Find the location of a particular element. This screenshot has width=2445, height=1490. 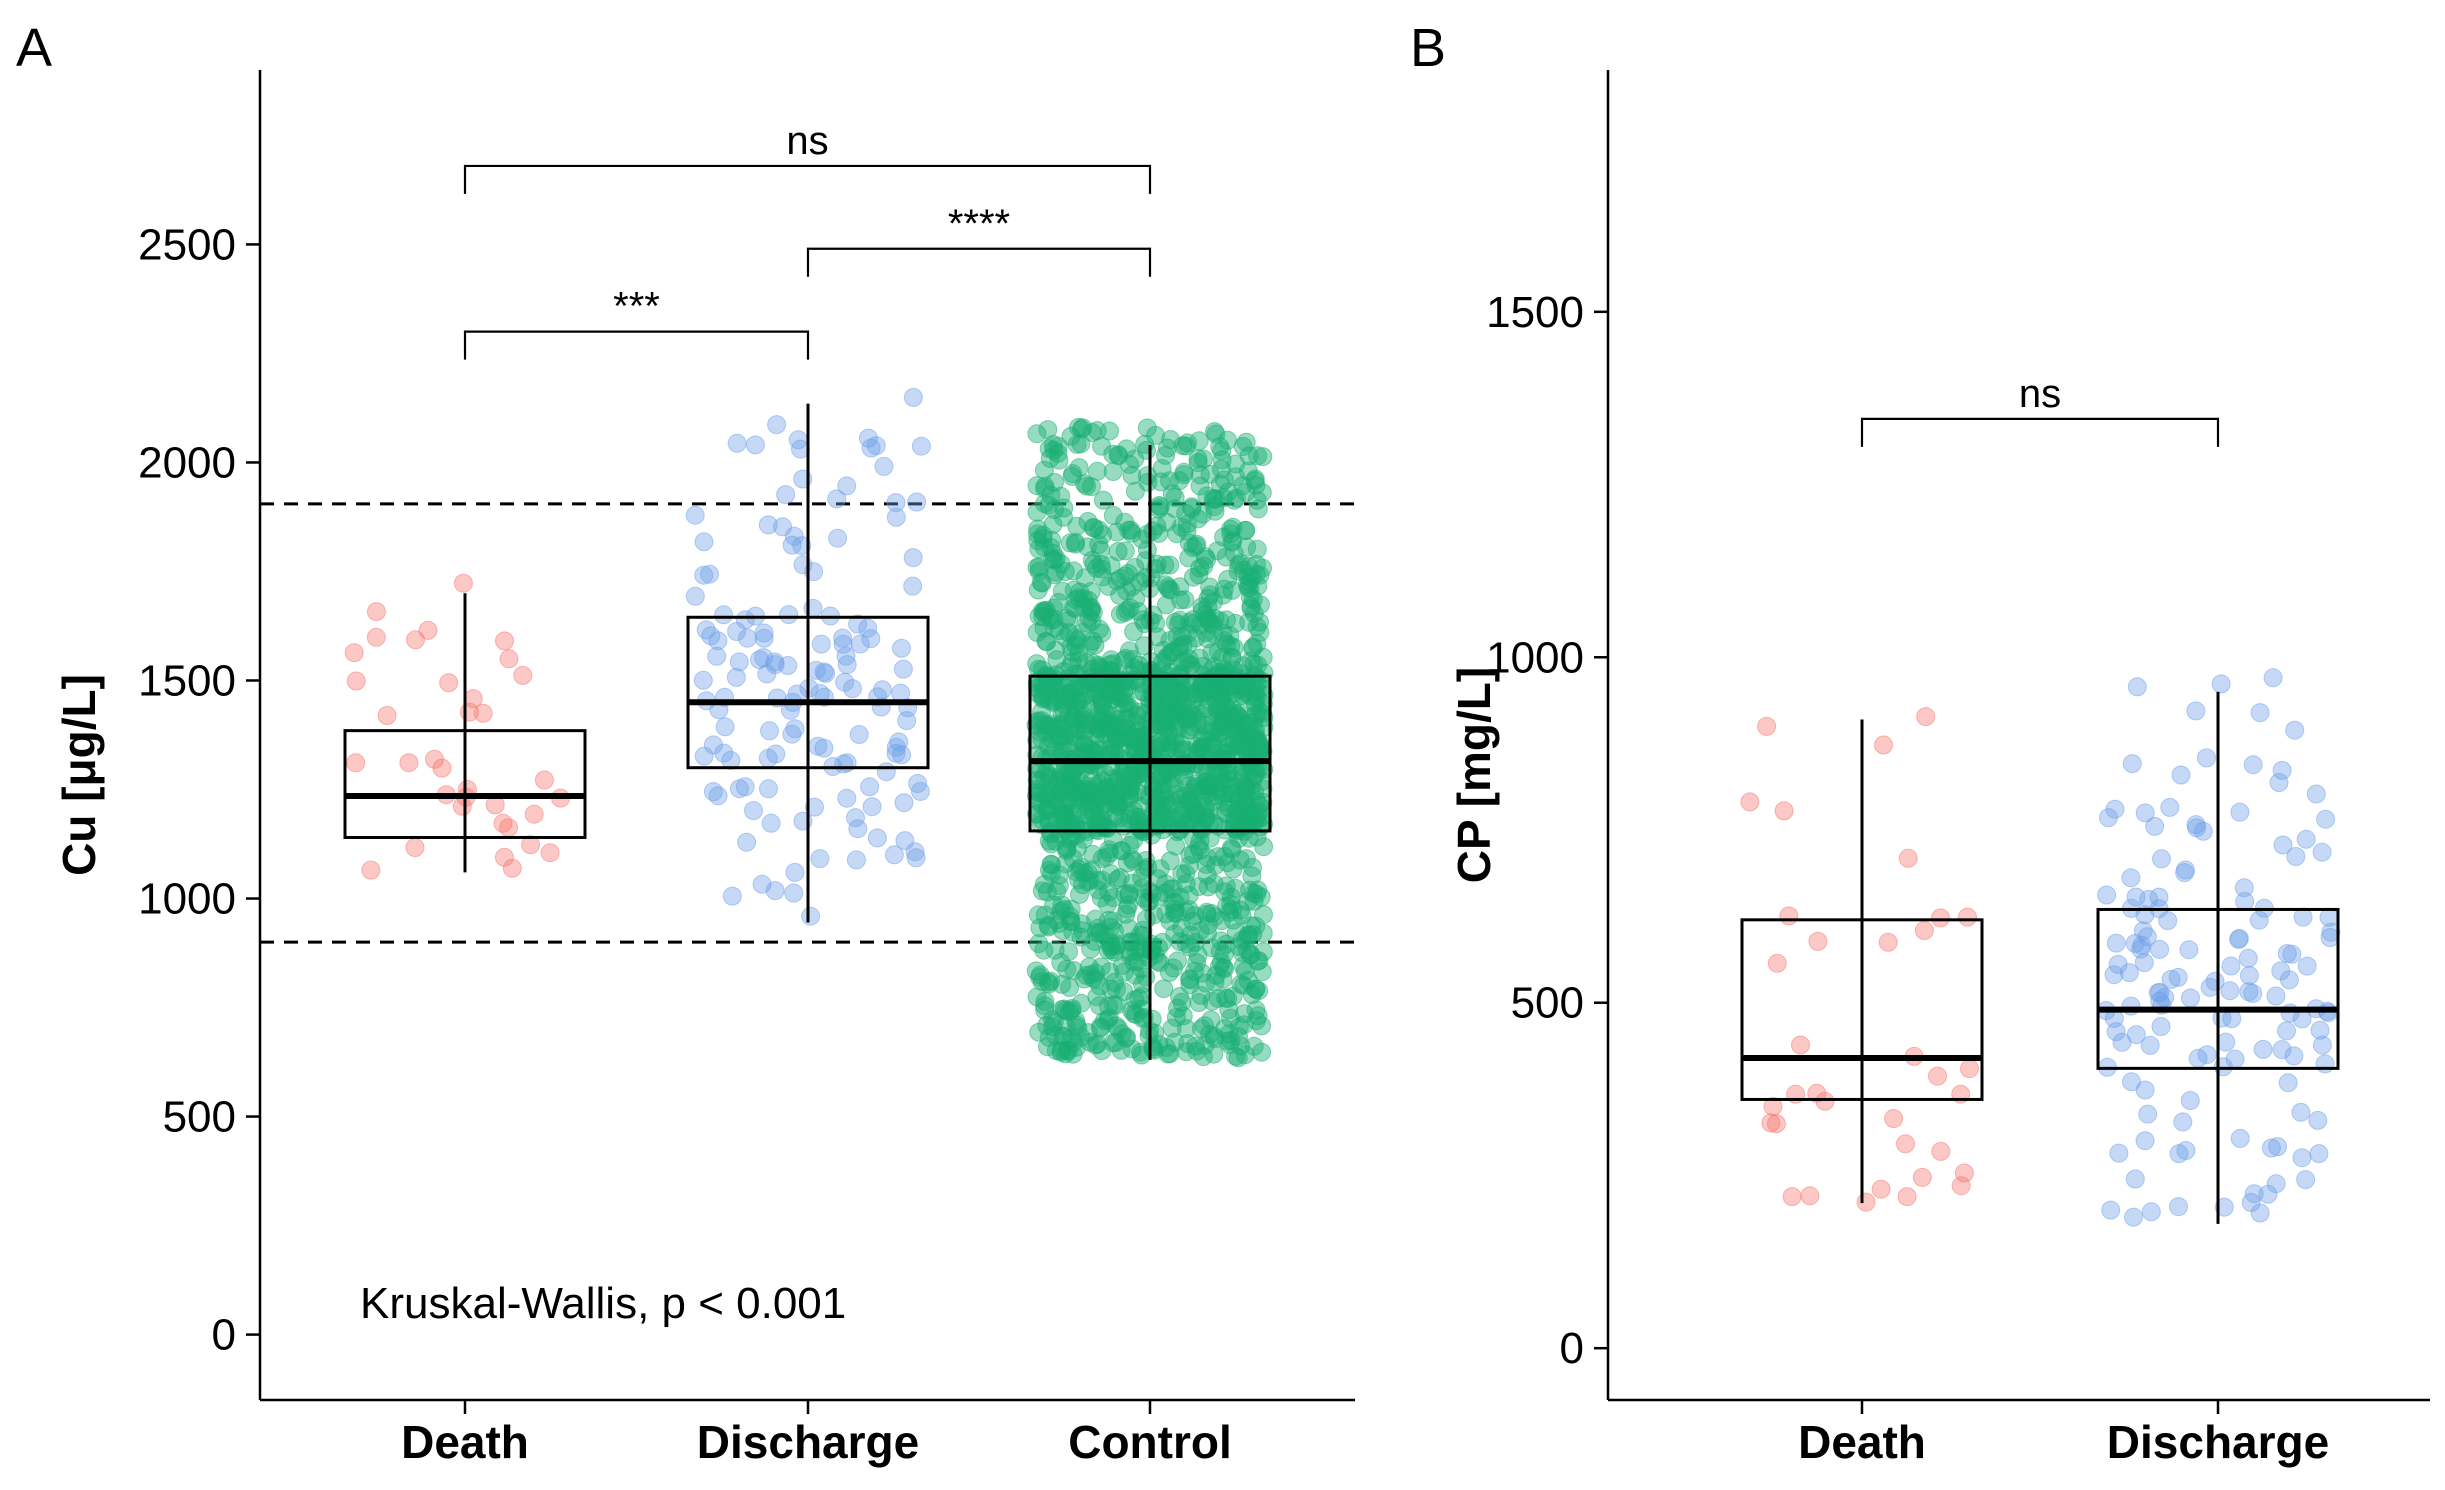

y-tick-label: 1000 is located at coordinates (187, 899).